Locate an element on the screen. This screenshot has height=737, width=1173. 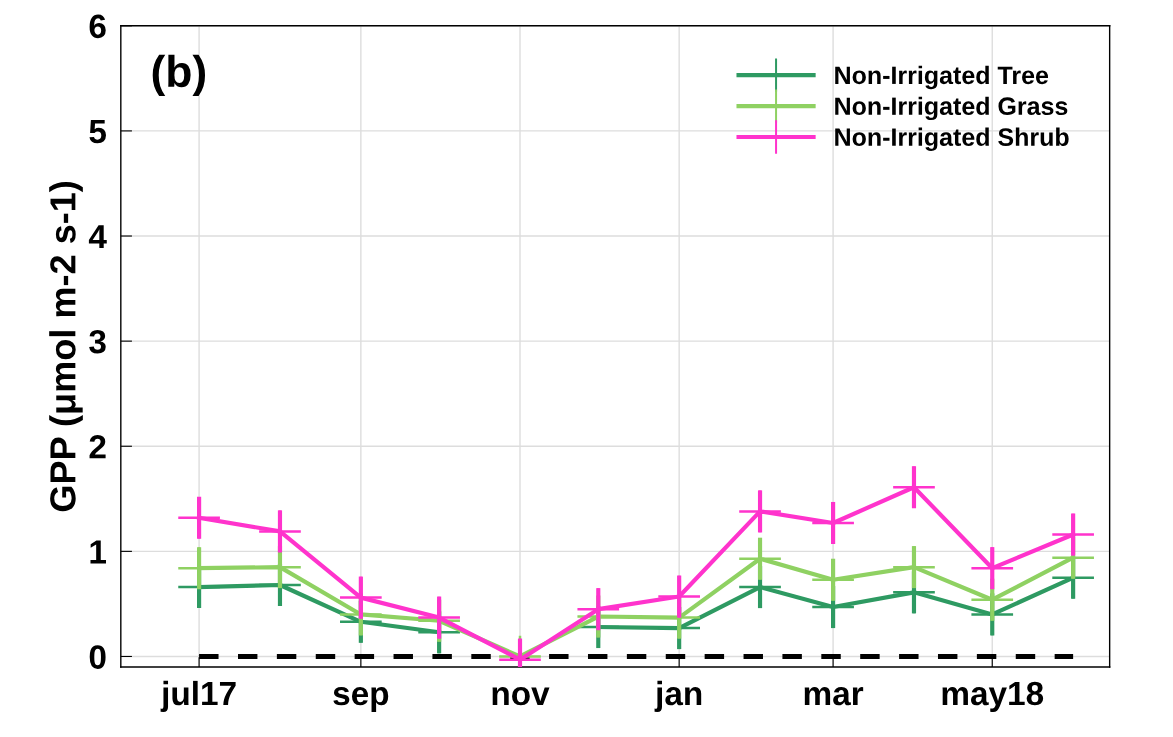
annotation: (b) is located at coordinates (179, 75).